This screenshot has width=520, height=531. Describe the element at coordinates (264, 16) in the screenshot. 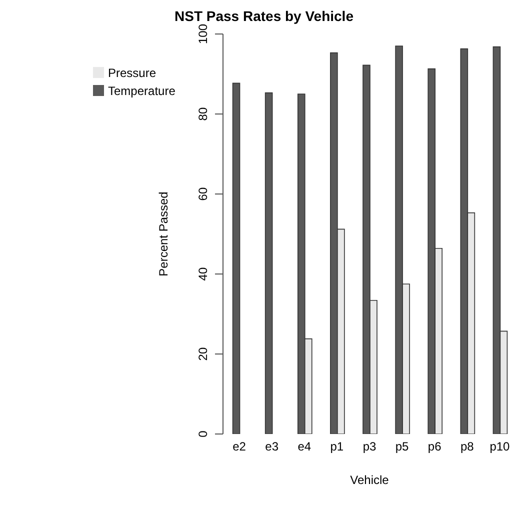

I see `chart-title: NST Pass Rates by Vehicle` at that location.